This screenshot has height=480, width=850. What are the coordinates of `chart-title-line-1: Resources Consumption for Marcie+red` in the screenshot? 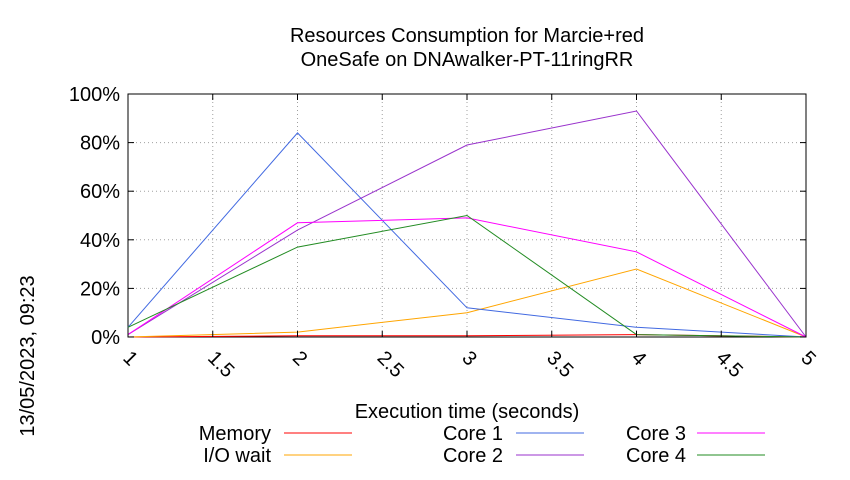 It's located at (467, 36).